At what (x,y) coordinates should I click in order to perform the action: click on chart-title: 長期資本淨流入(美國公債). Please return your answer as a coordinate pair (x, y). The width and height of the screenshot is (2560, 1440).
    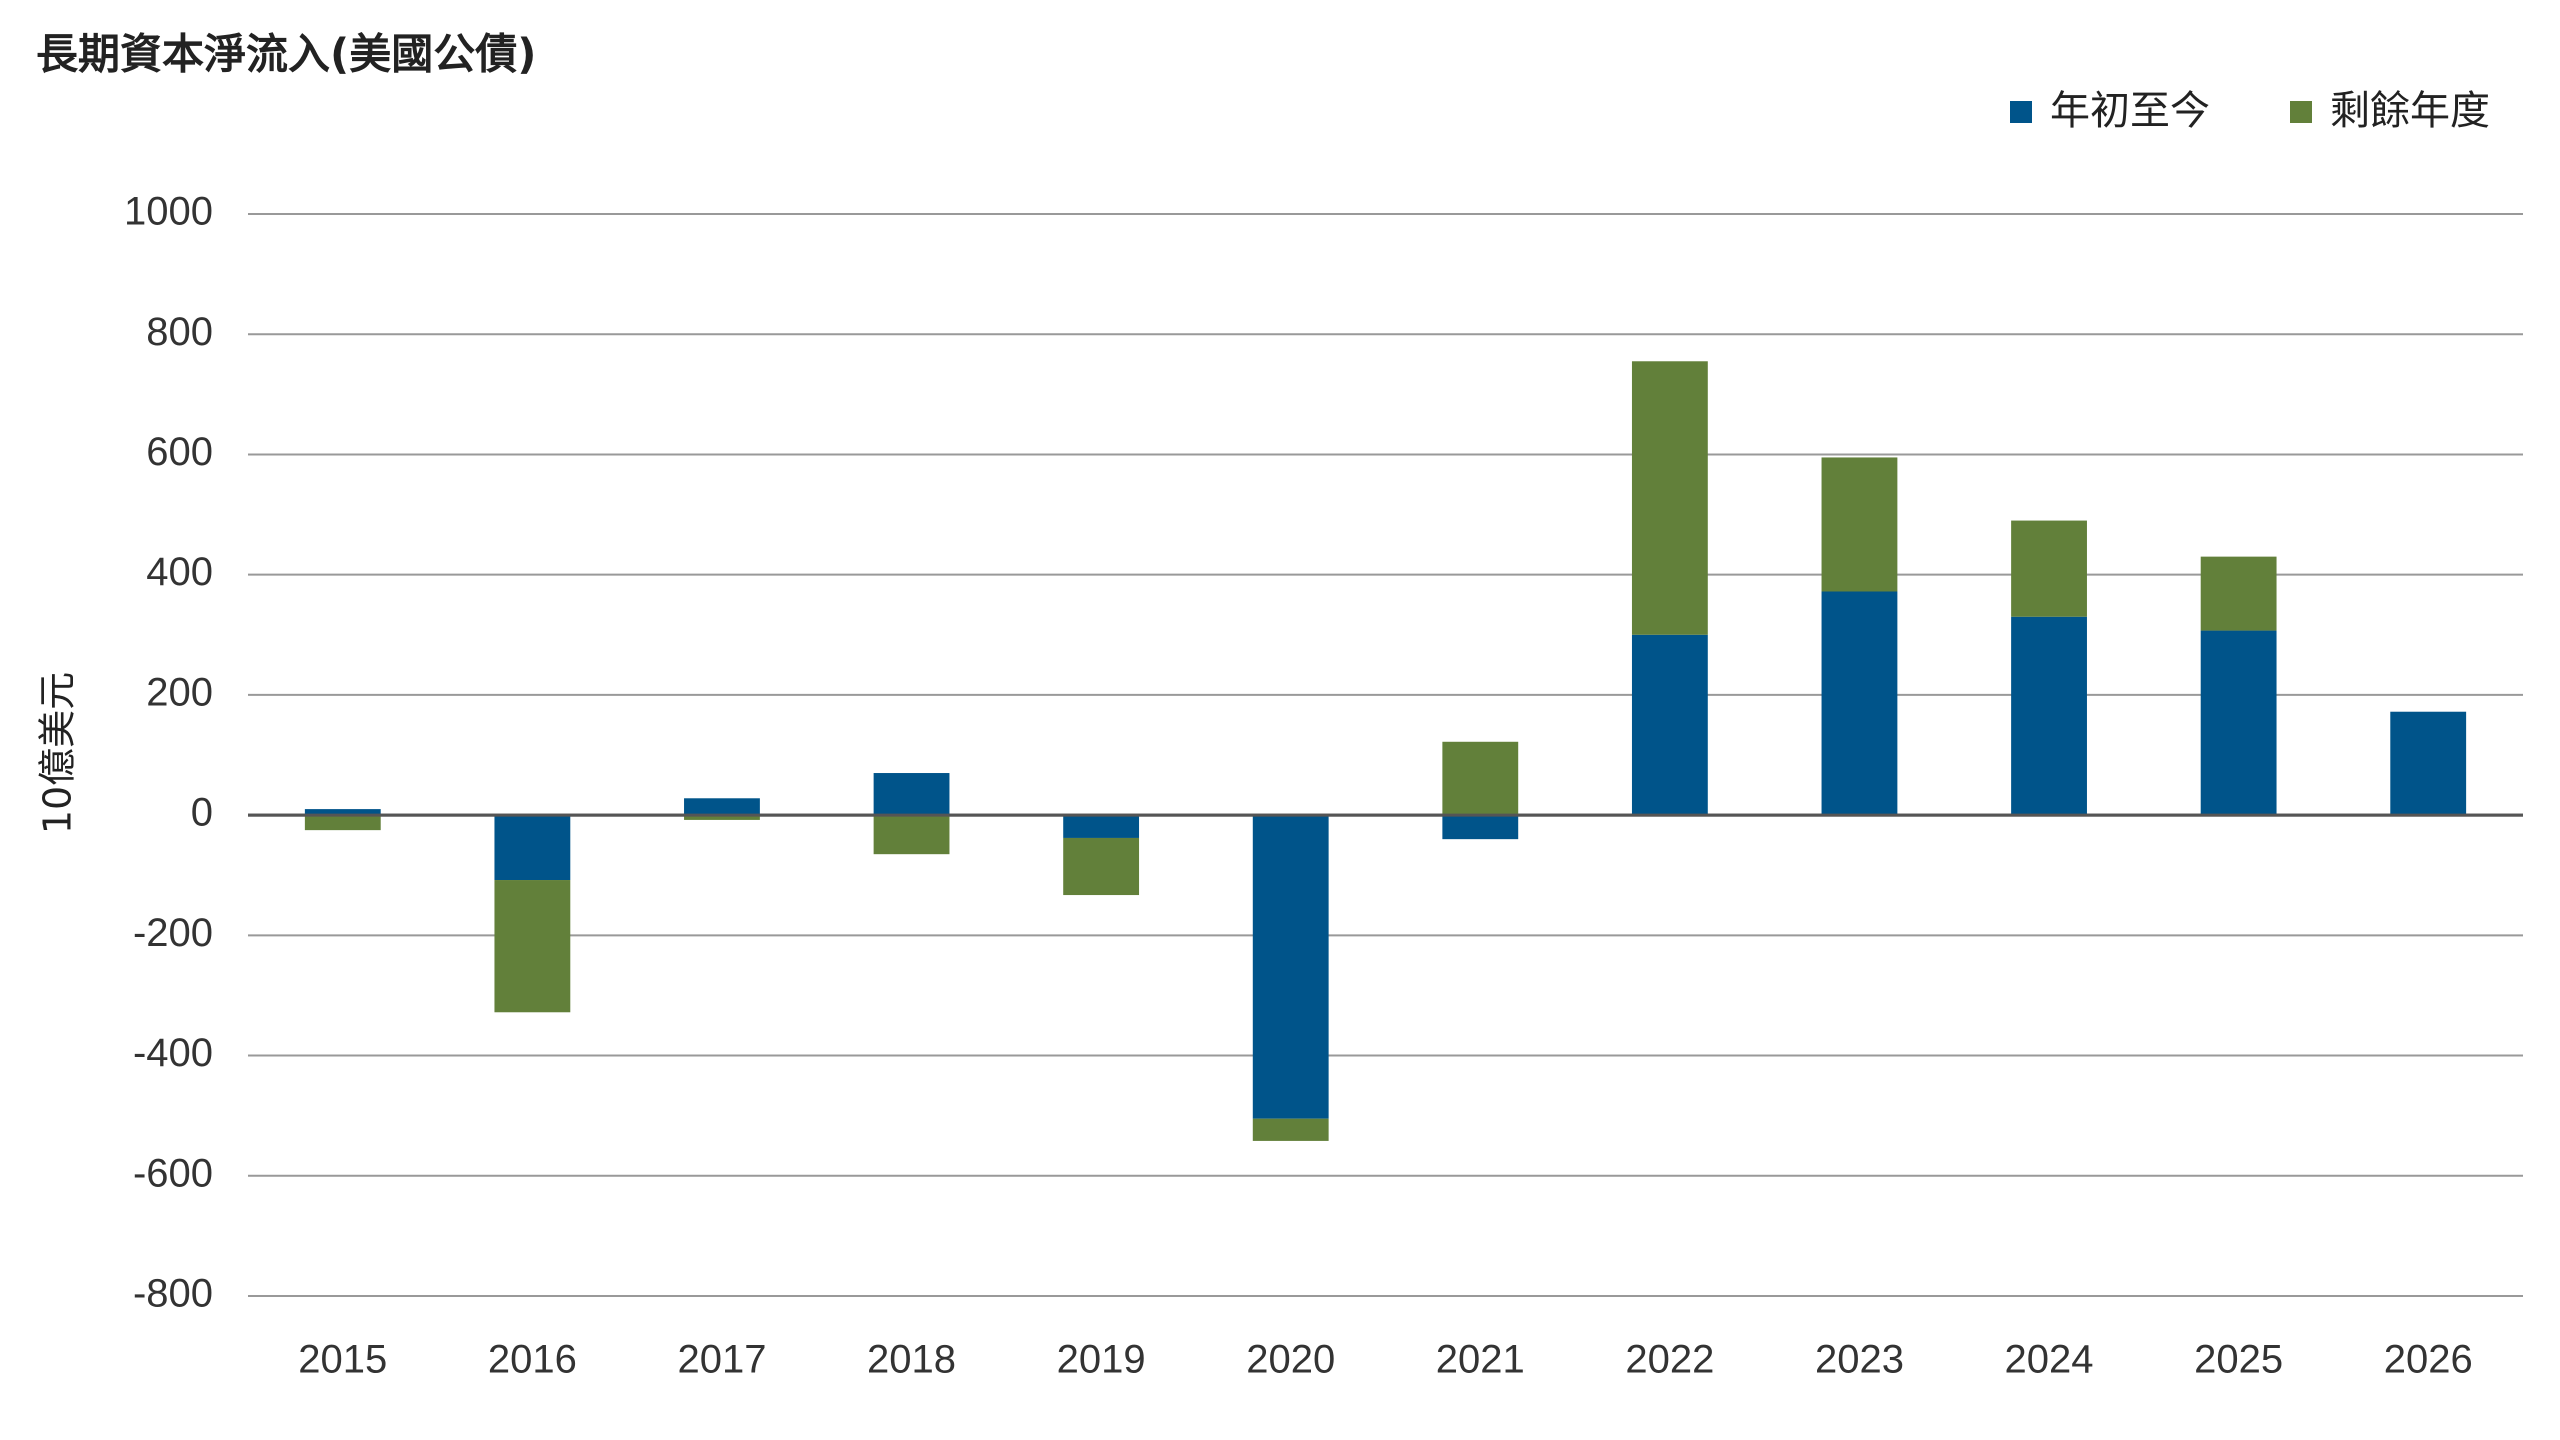
    Looking at the image, I should click on (286, 54).